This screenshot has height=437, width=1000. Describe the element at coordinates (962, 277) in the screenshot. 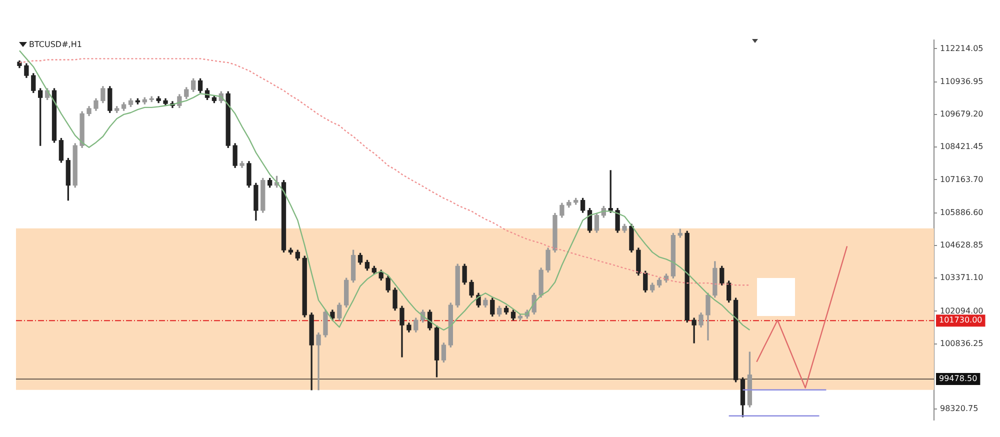

I see `y-tick-label: 103371.10` at that location.